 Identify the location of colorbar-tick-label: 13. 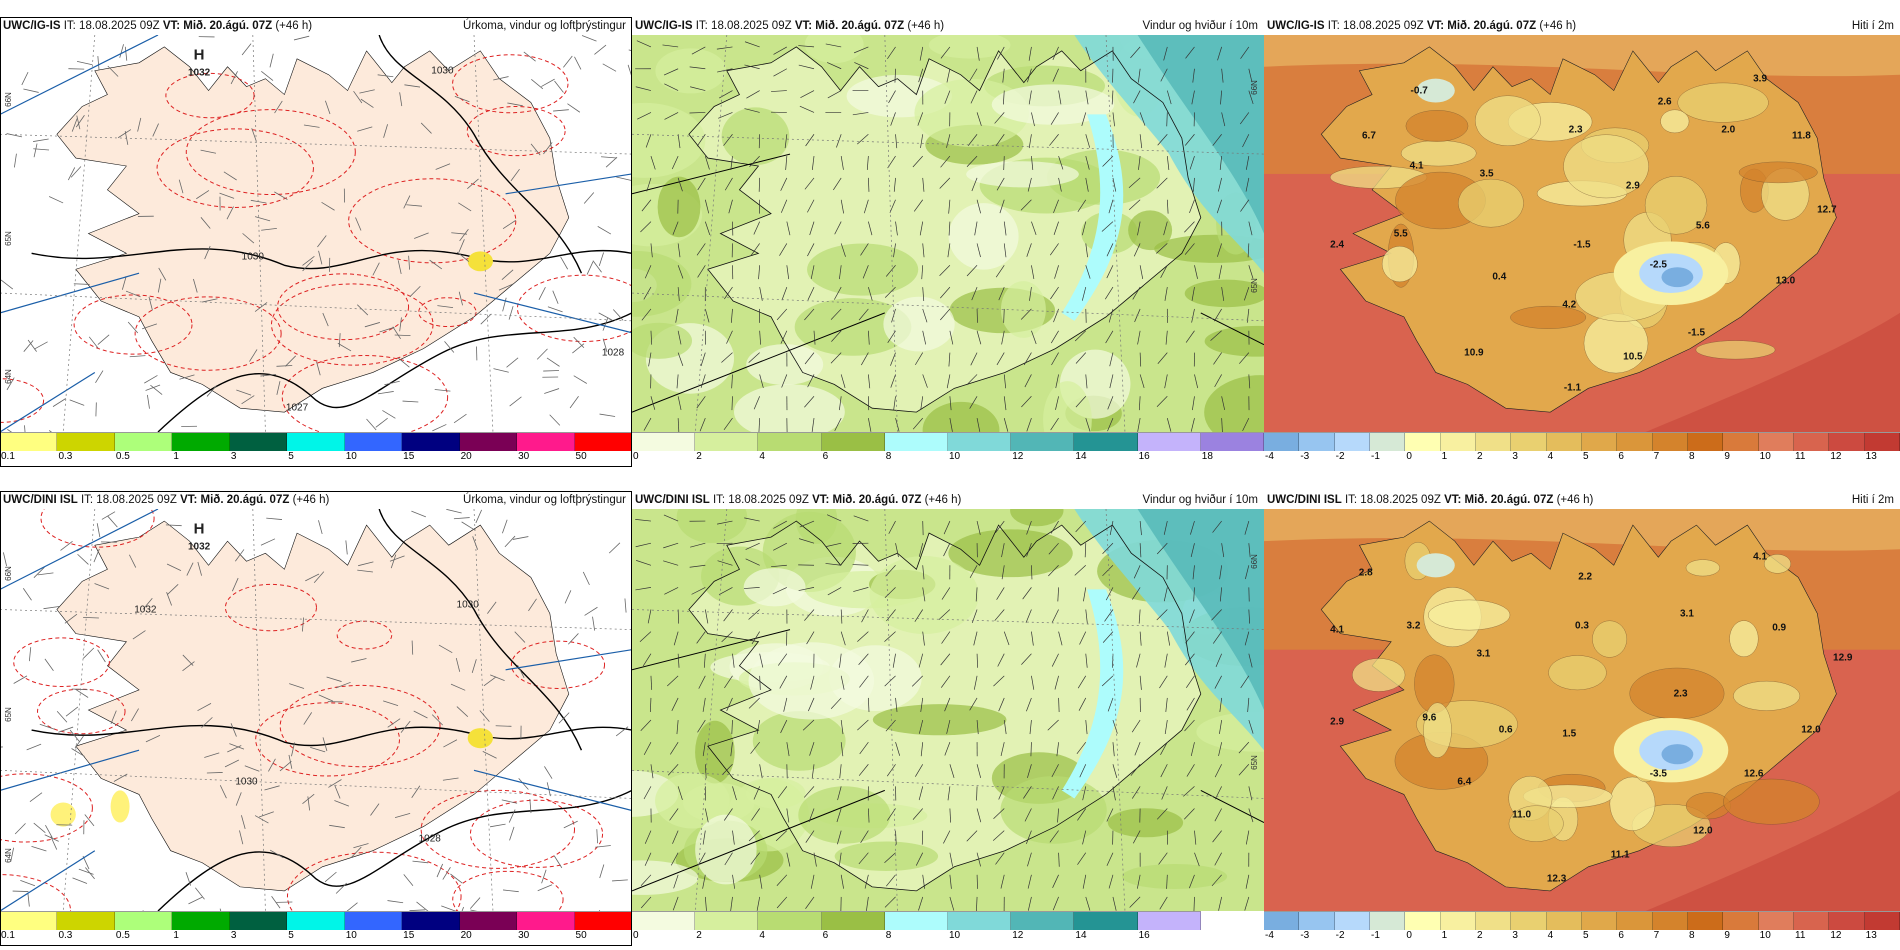
(1871, 935).